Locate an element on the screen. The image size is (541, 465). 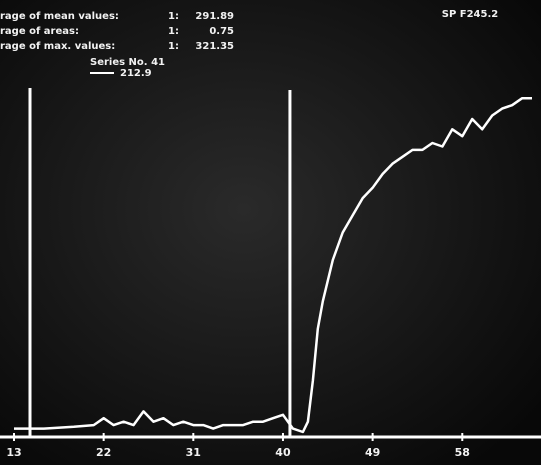
x-tick-label: 49 is located at coordinates (372, 452).